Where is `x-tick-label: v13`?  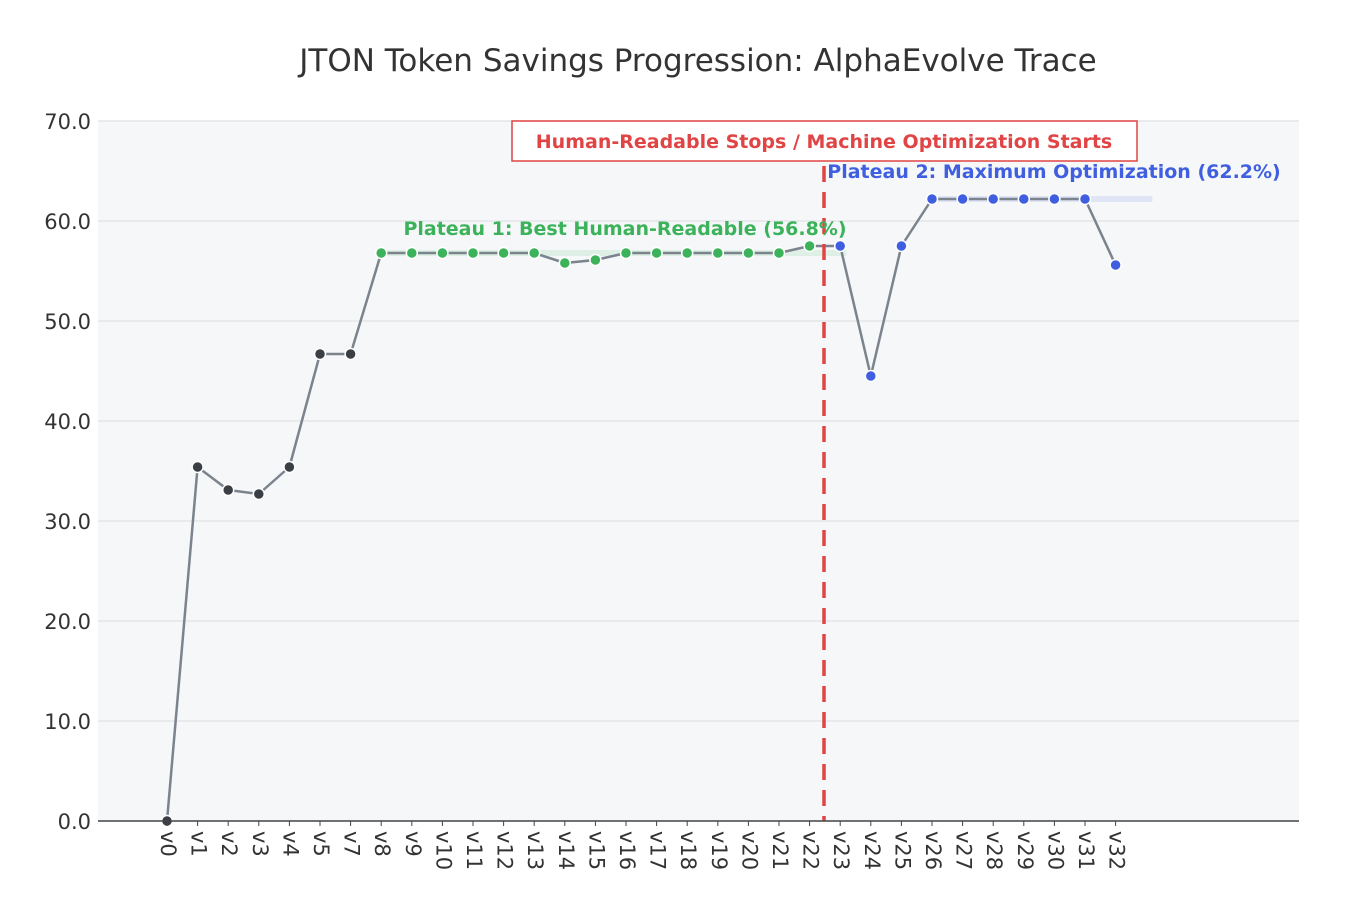 x-tick-label: v13 is located at coordinates (535, 850).